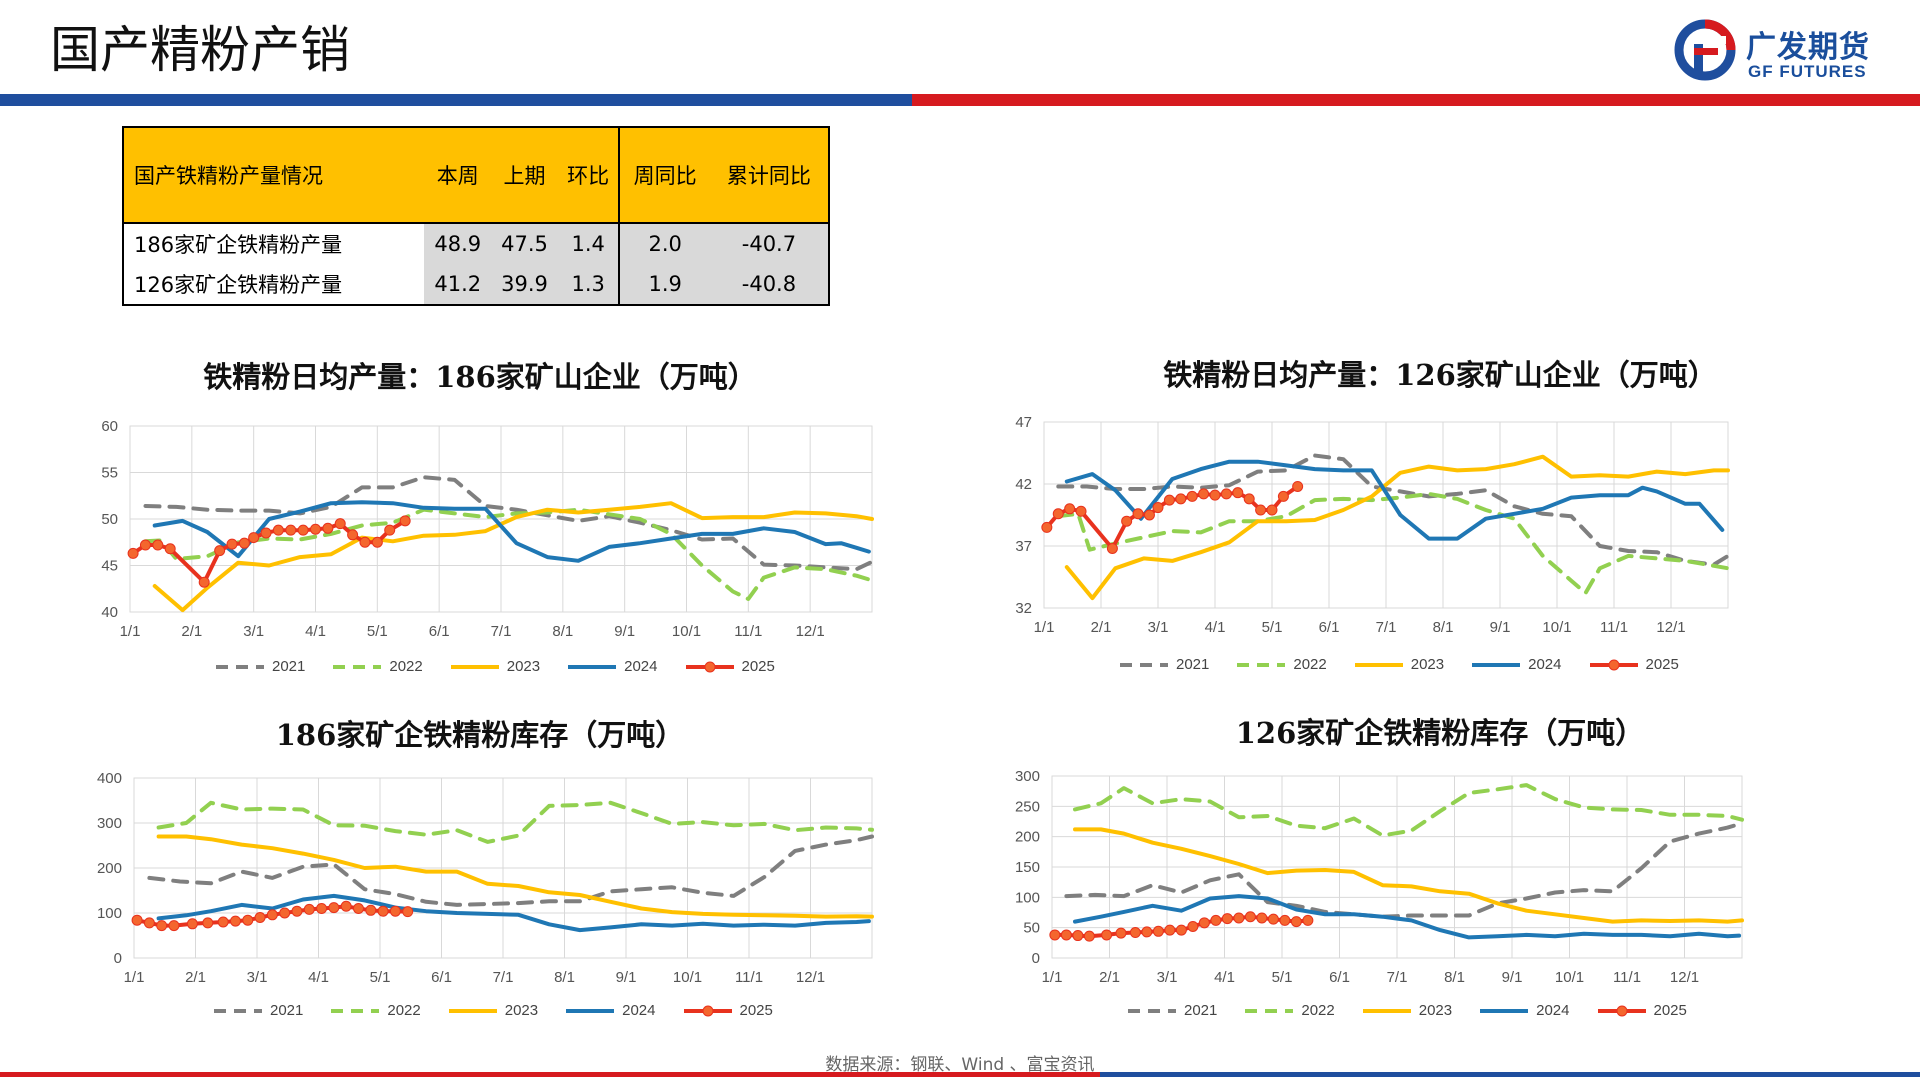 The image size is (1920, 1080). I want to click on chart-title: 铁精粉日均产量：186家矿山企业（万吨）, so click(480, 377).